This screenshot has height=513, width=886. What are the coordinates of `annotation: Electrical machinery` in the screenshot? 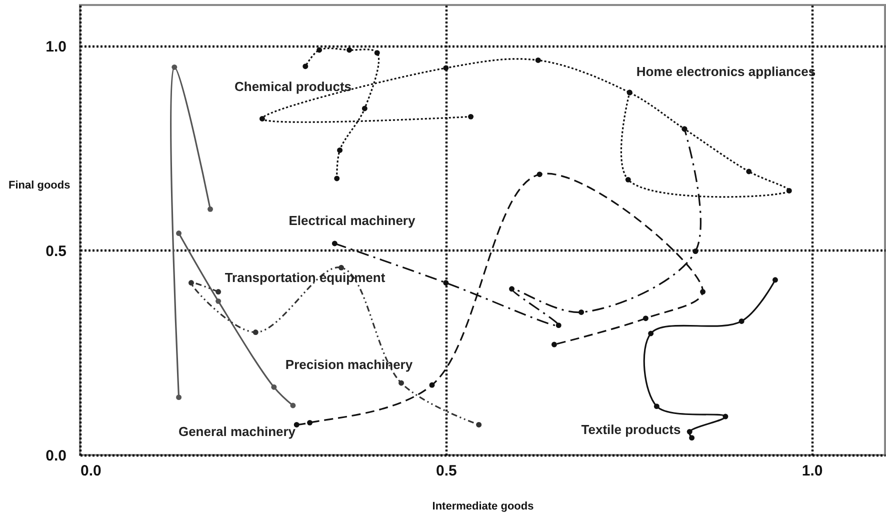 It's located at (352, 220).